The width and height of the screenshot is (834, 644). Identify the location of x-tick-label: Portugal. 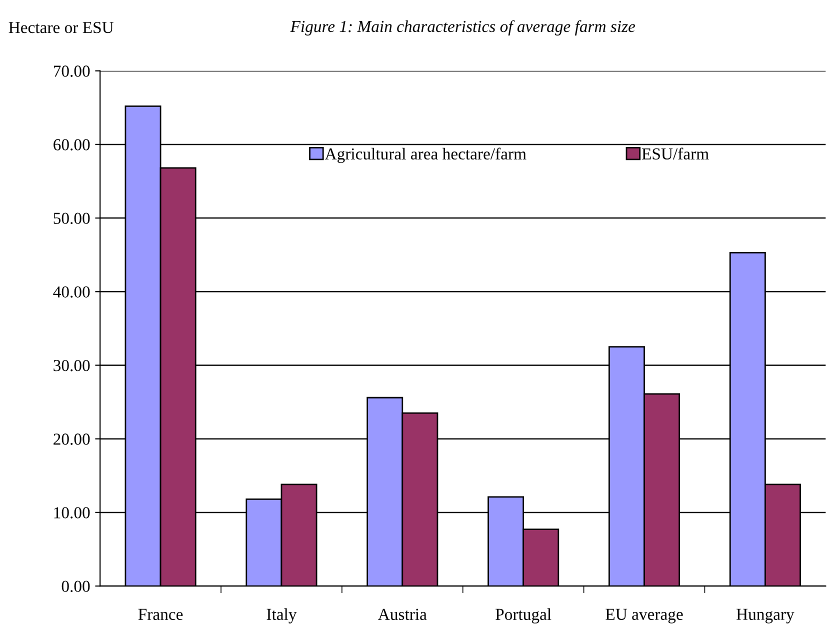
(524, 616).